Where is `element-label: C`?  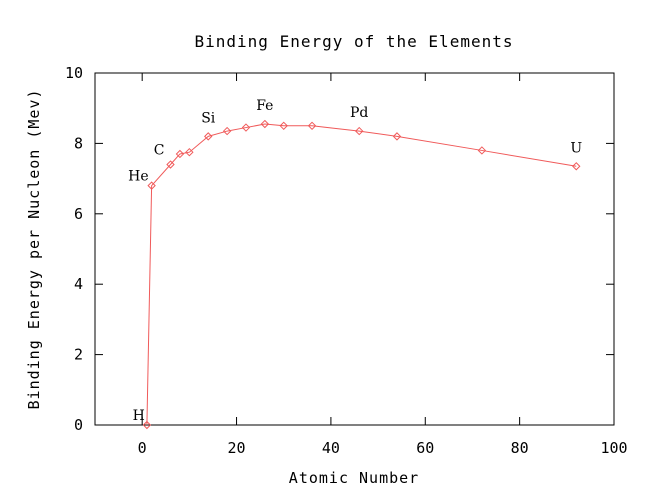 element-label: C is located at coordinates (159, 151).